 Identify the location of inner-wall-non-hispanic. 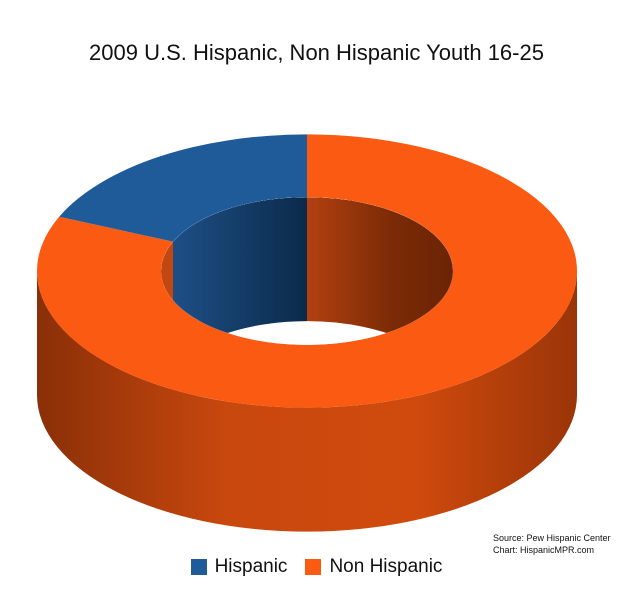
(380, 271).